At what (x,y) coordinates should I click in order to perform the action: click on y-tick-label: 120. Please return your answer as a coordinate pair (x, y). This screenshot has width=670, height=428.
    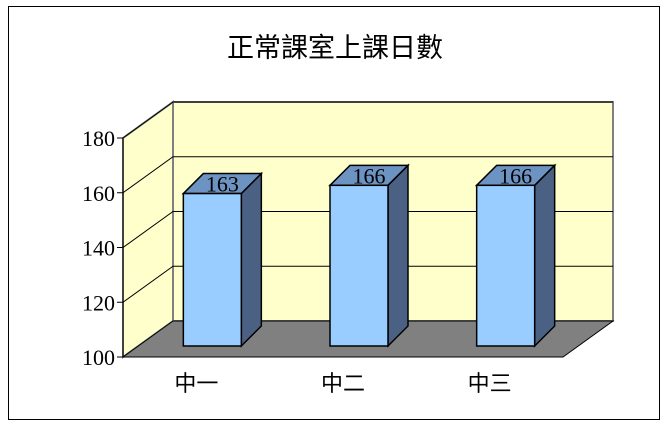
    Looking at the image, I should click on (98, 302).